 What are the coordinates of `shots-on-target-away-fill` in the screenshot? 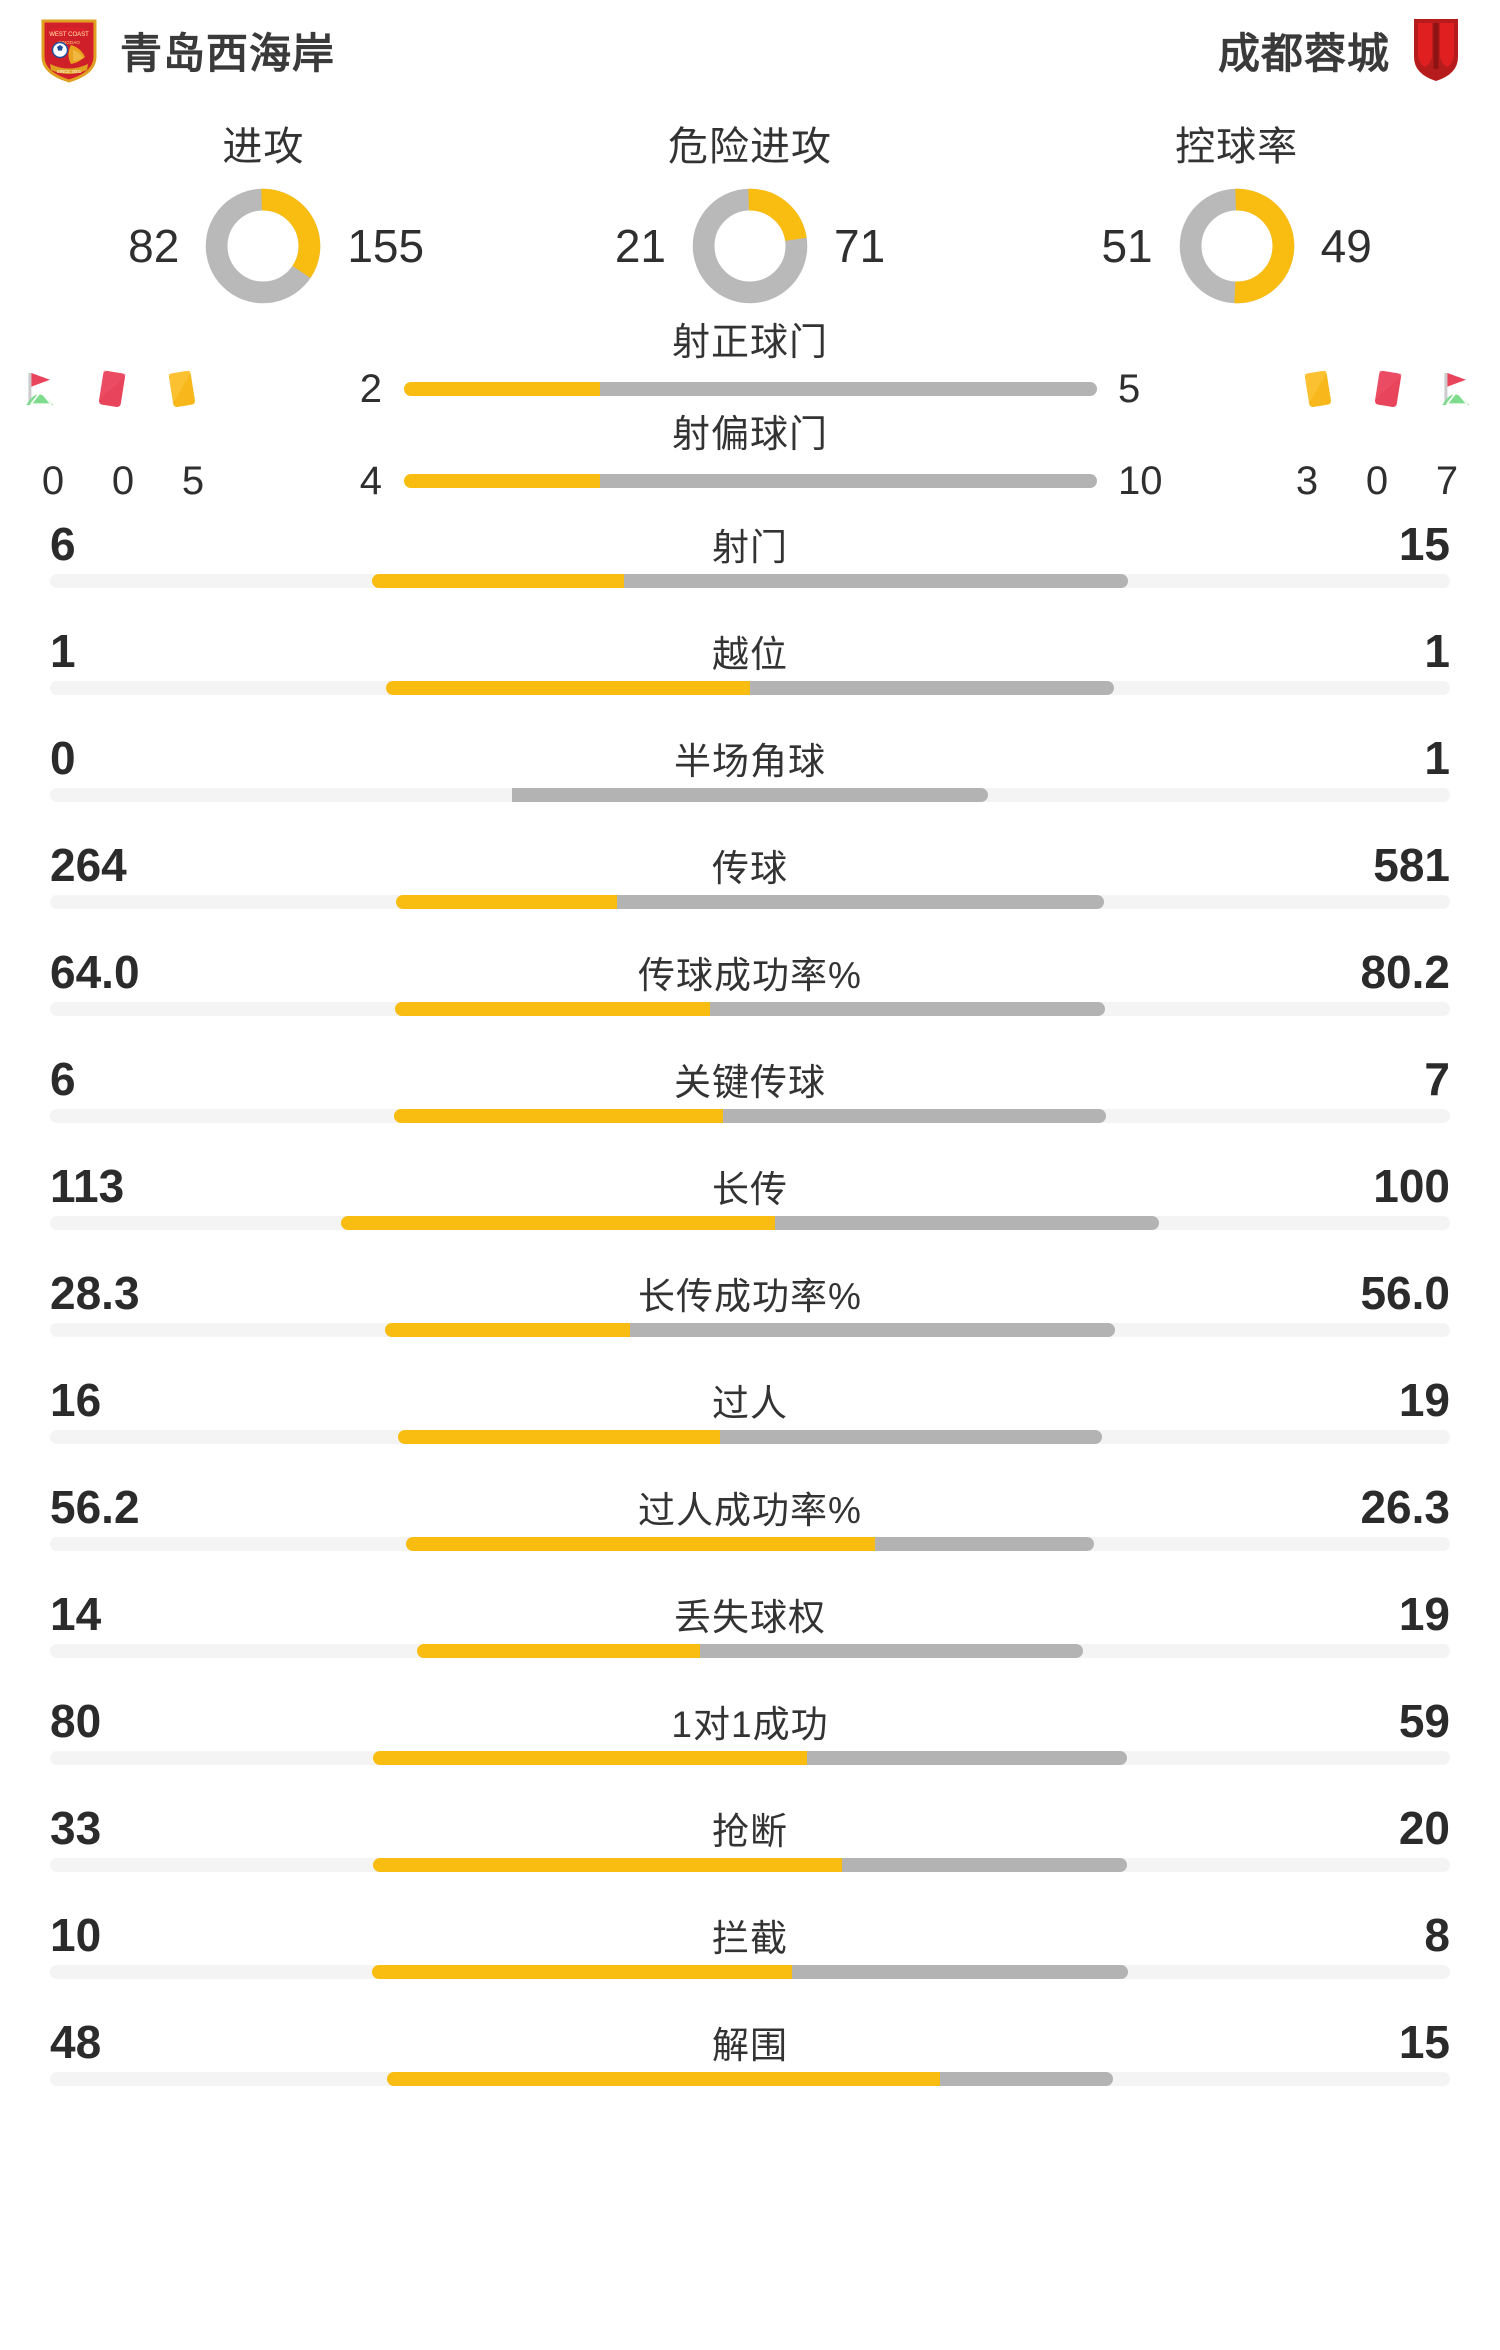 It's located at (848, 389).